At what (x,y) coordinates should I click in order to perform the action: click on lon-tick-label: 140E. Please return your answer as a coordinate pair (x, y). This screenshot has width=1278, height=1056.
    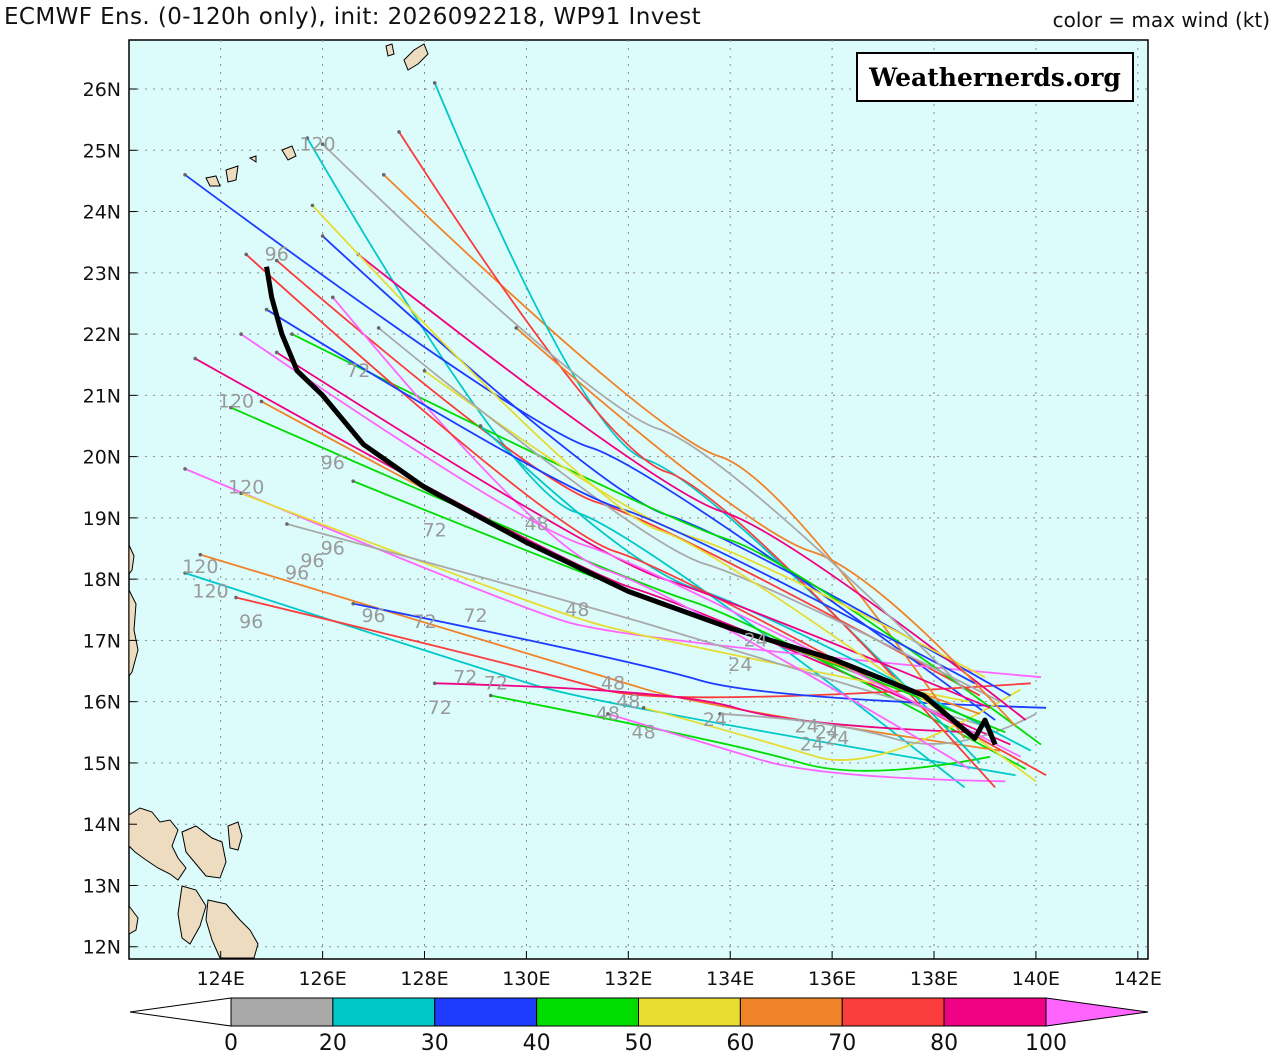
    Looking at the image, I should click on (1036, 979).